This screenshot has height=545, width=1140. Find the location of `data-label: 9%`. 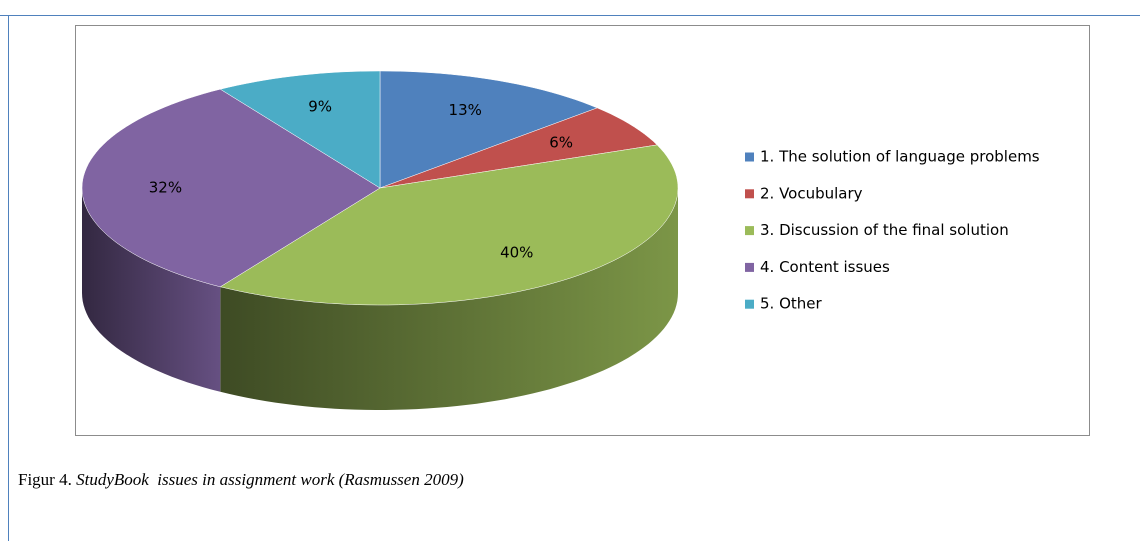

data-label: 9% is located at coordinates (320, 107).